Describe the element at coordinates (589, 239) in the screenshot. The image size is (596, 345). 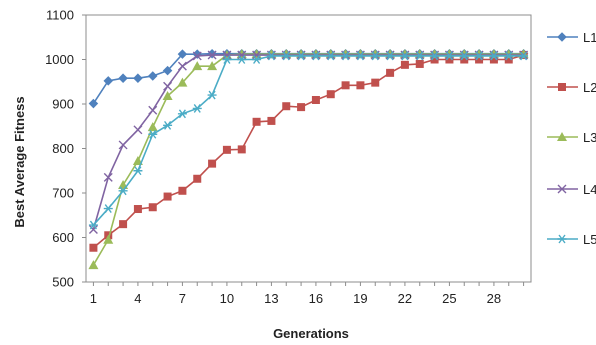
I see `legend-label: L5` at that location.